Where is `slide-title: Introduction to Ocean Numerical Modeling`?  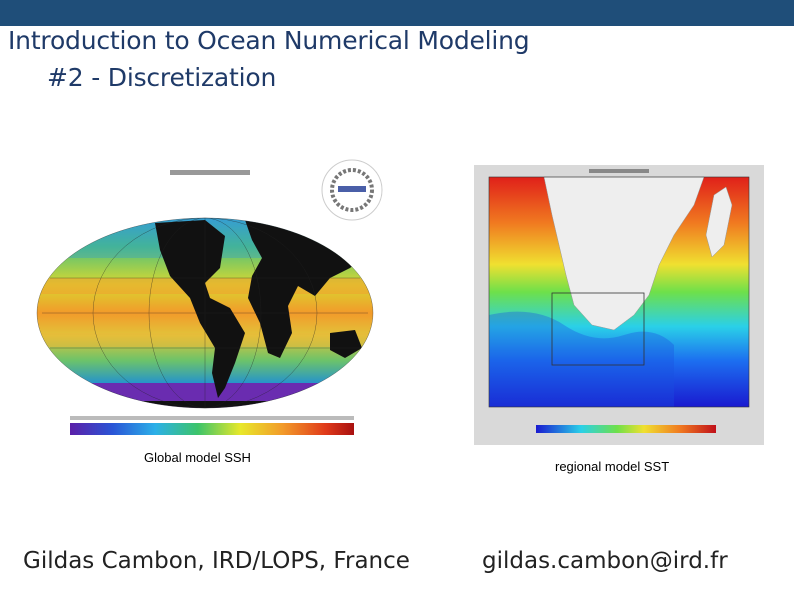
slide-title: Introduction to Ocean Numerical Modeling is located at coordinates (269, 40).